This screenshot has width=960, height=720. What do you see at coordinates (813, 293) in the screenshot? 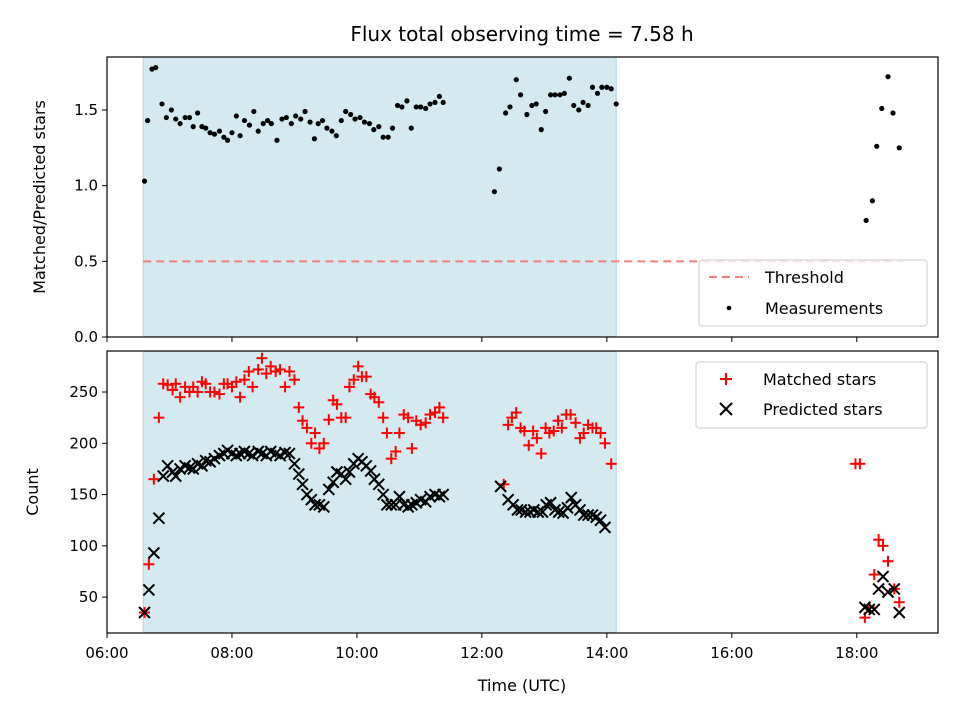
I see `top-legend: Threshold Measurements` at bounding box center [813, 293].